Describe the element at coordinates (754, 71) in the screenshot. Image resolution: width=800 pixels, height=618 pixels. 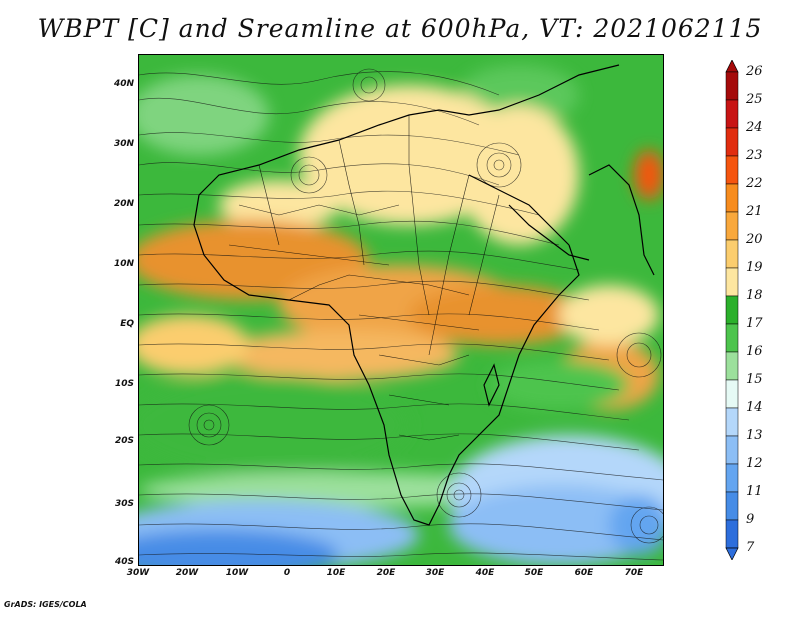
I see `colorbar-tick-label: 26` at that location.